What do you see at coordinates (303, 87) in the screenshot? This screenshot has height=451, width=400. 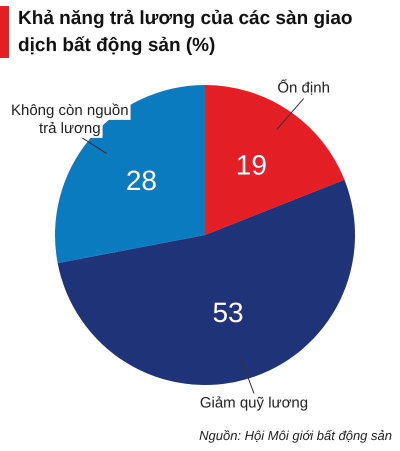 I see `slice-label: Ổn định` at bounding box center [303, 87].